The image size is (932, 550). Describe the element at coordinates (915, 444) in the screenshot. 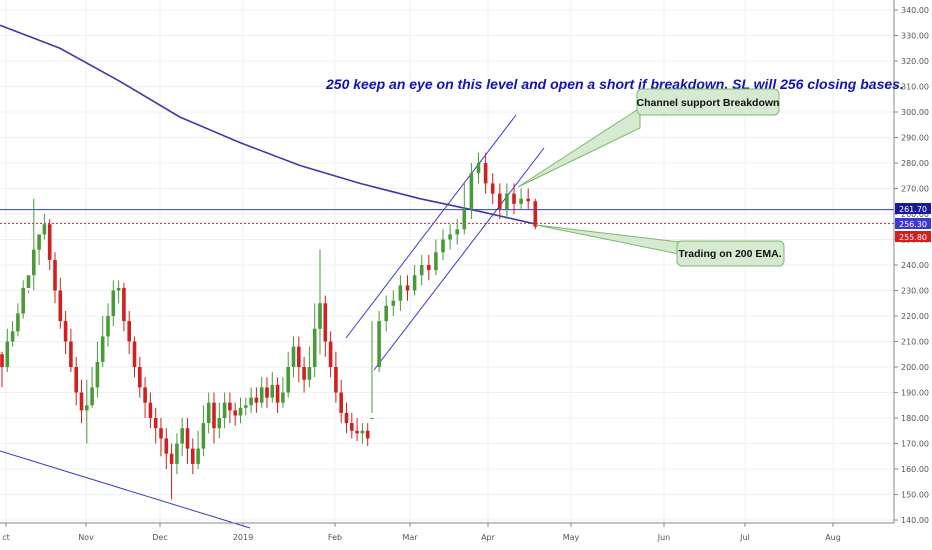

I see `y-tick-label: 170.00` at that location.